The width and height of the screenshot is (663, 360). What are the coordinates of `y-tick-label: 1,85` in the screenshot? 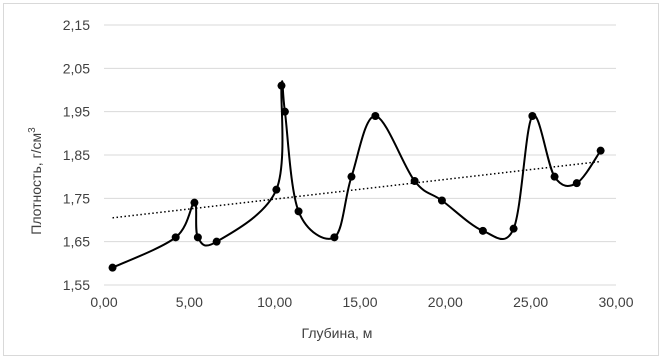 It's located at (76, 155).